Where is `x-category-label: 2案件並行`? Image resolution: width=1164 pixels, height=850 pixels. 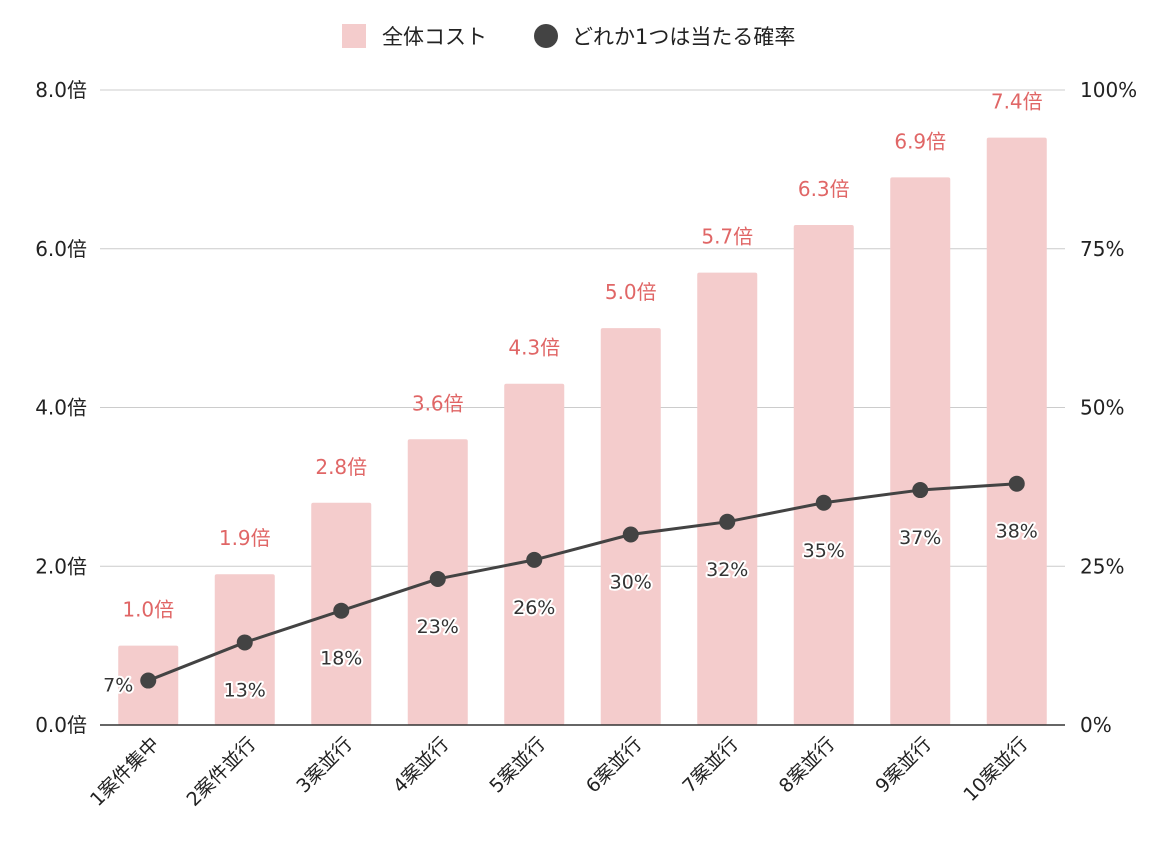
x-category-label: 2案件並行 is located at coordinates (221, 772).